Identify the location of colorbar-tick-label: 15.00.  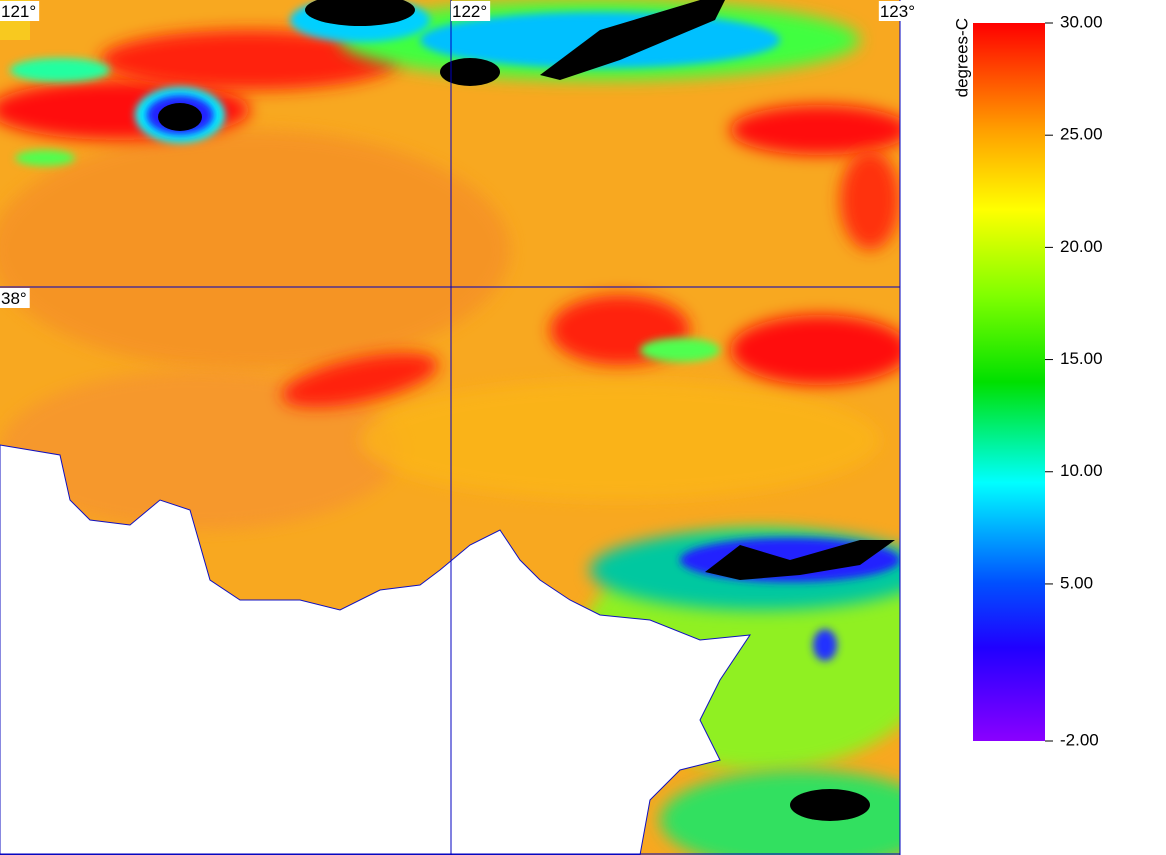
(1081, 358).